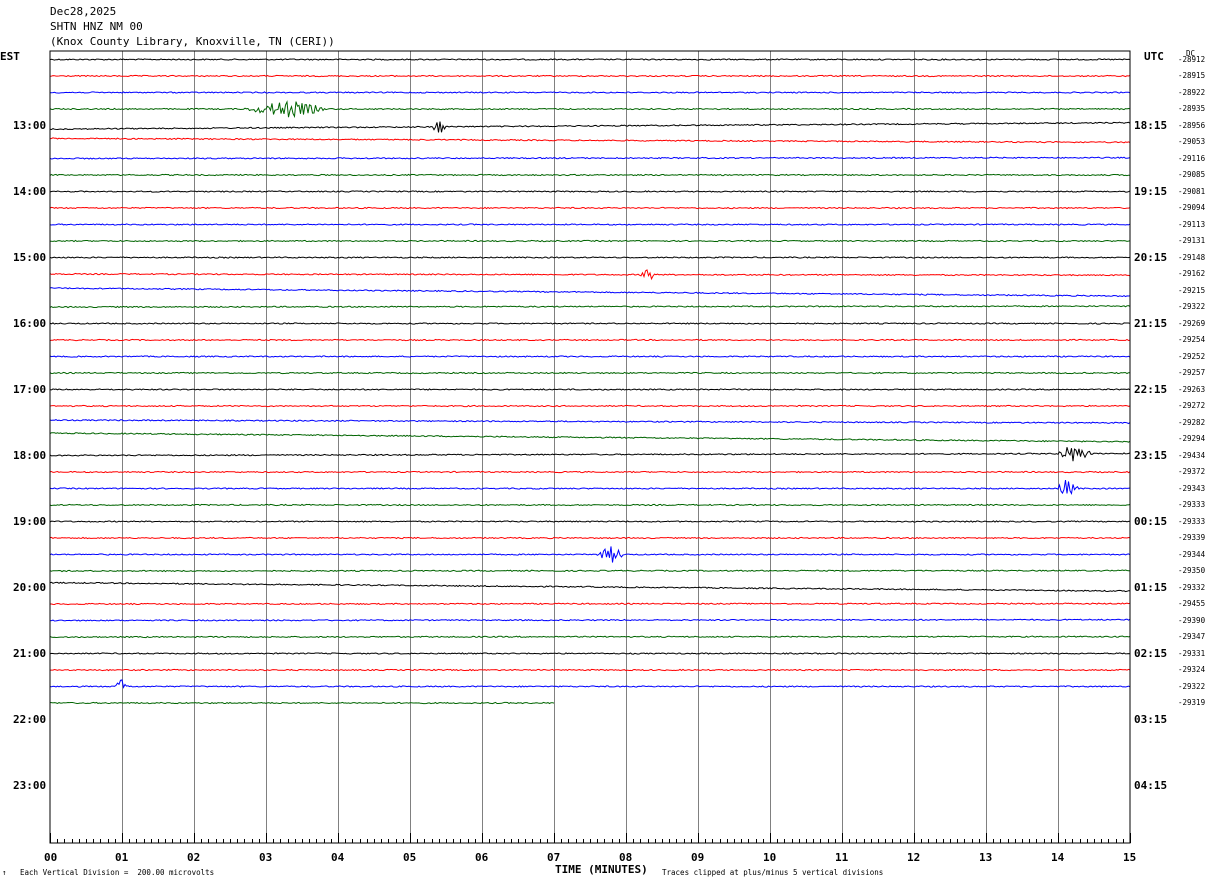  Describe the element at coordinates (1192, 356) in the screenshot. I see `dc-offset-label: -29252` at that location.